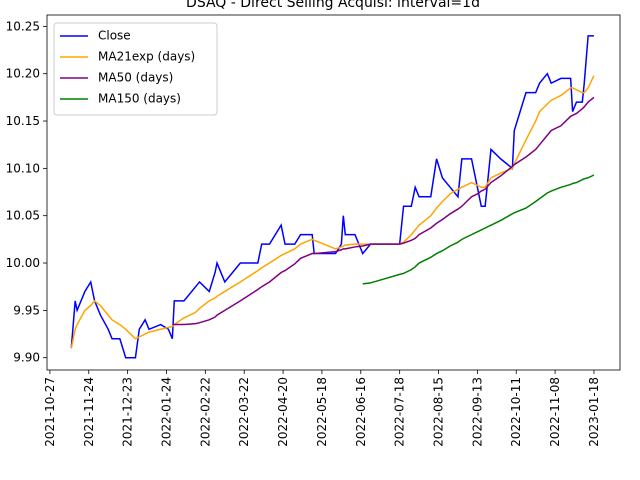 The image size is (640, 480). What do you see at coordinates (594, 412) in the screenshot?
I see `x-tick-label: 2023-01-18` at bounding box center [594, 412].